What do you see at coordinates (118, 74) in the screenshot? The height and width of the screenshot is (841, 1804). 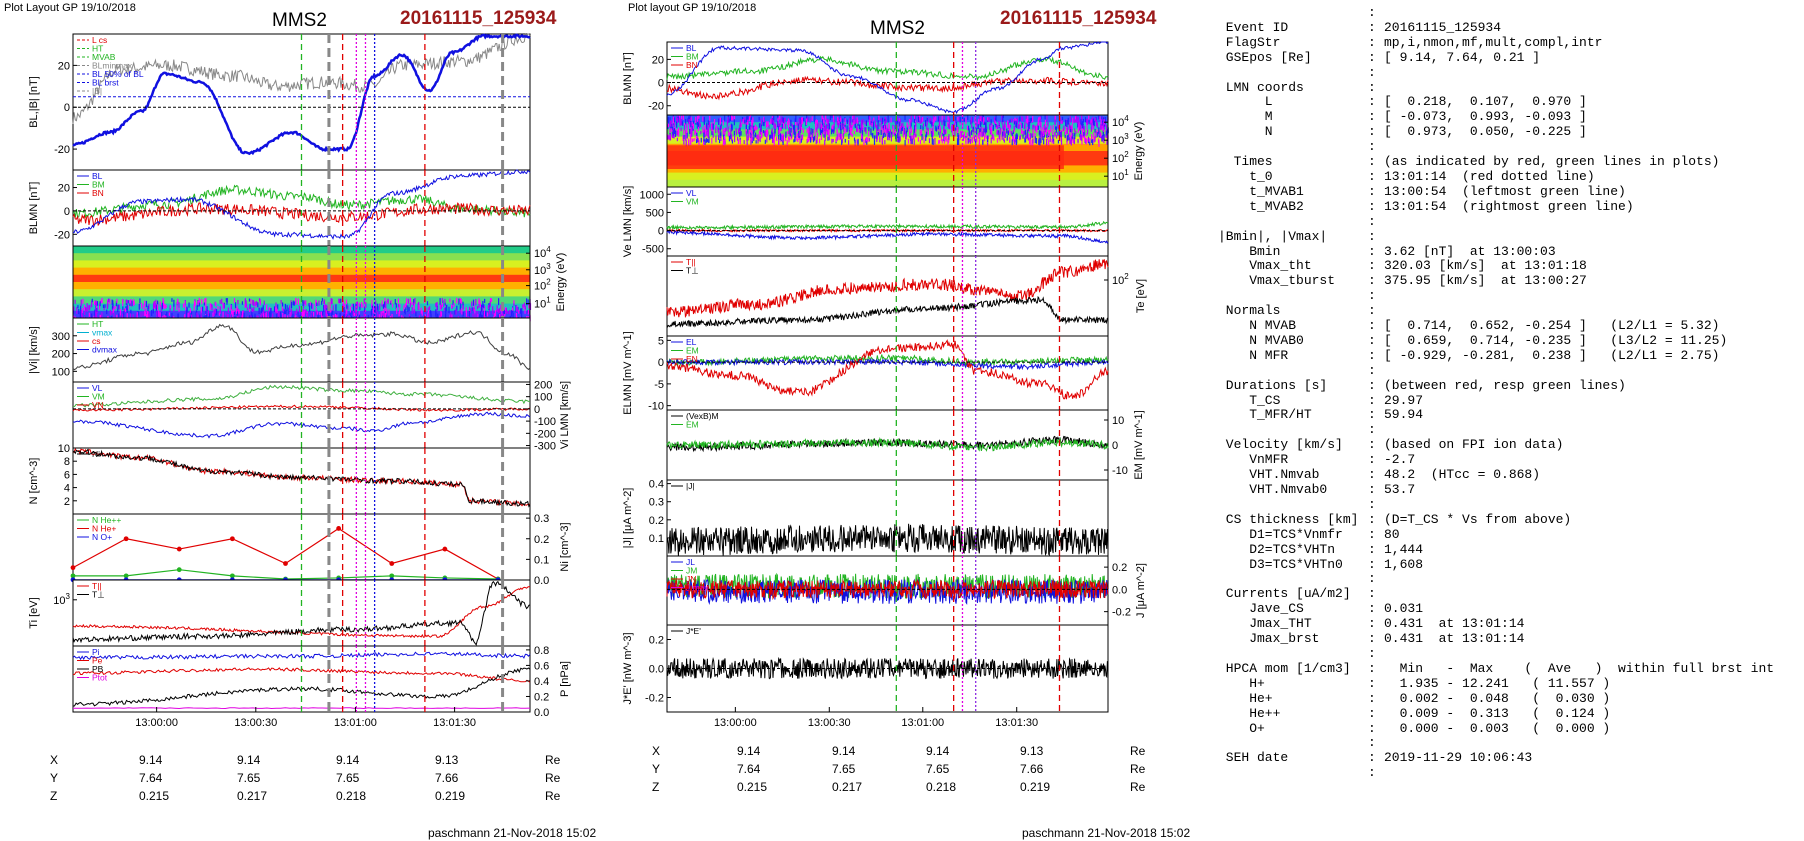 I see `legend-entry: BL 50% of BL` at bounding box center [118, 74].